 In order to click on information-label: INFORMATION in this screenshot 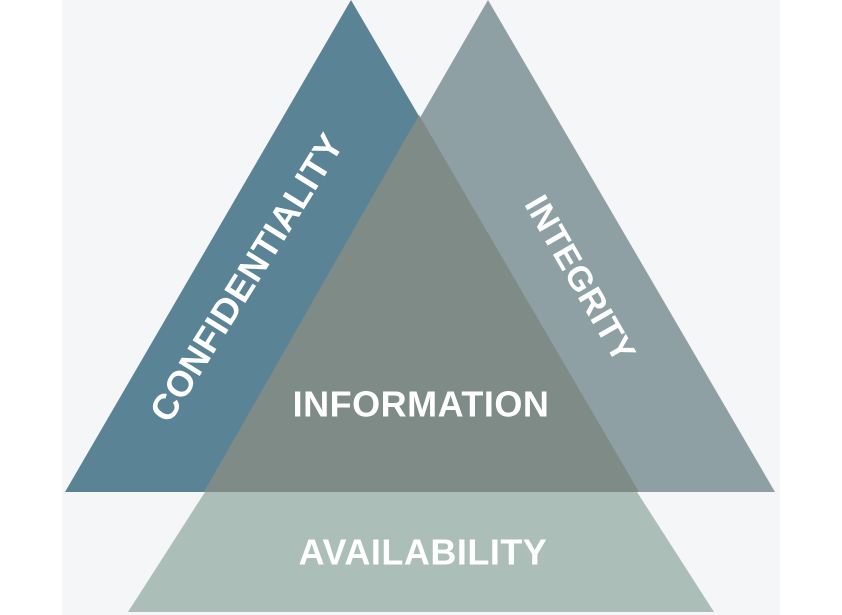, I will do `click(421, 404)`.